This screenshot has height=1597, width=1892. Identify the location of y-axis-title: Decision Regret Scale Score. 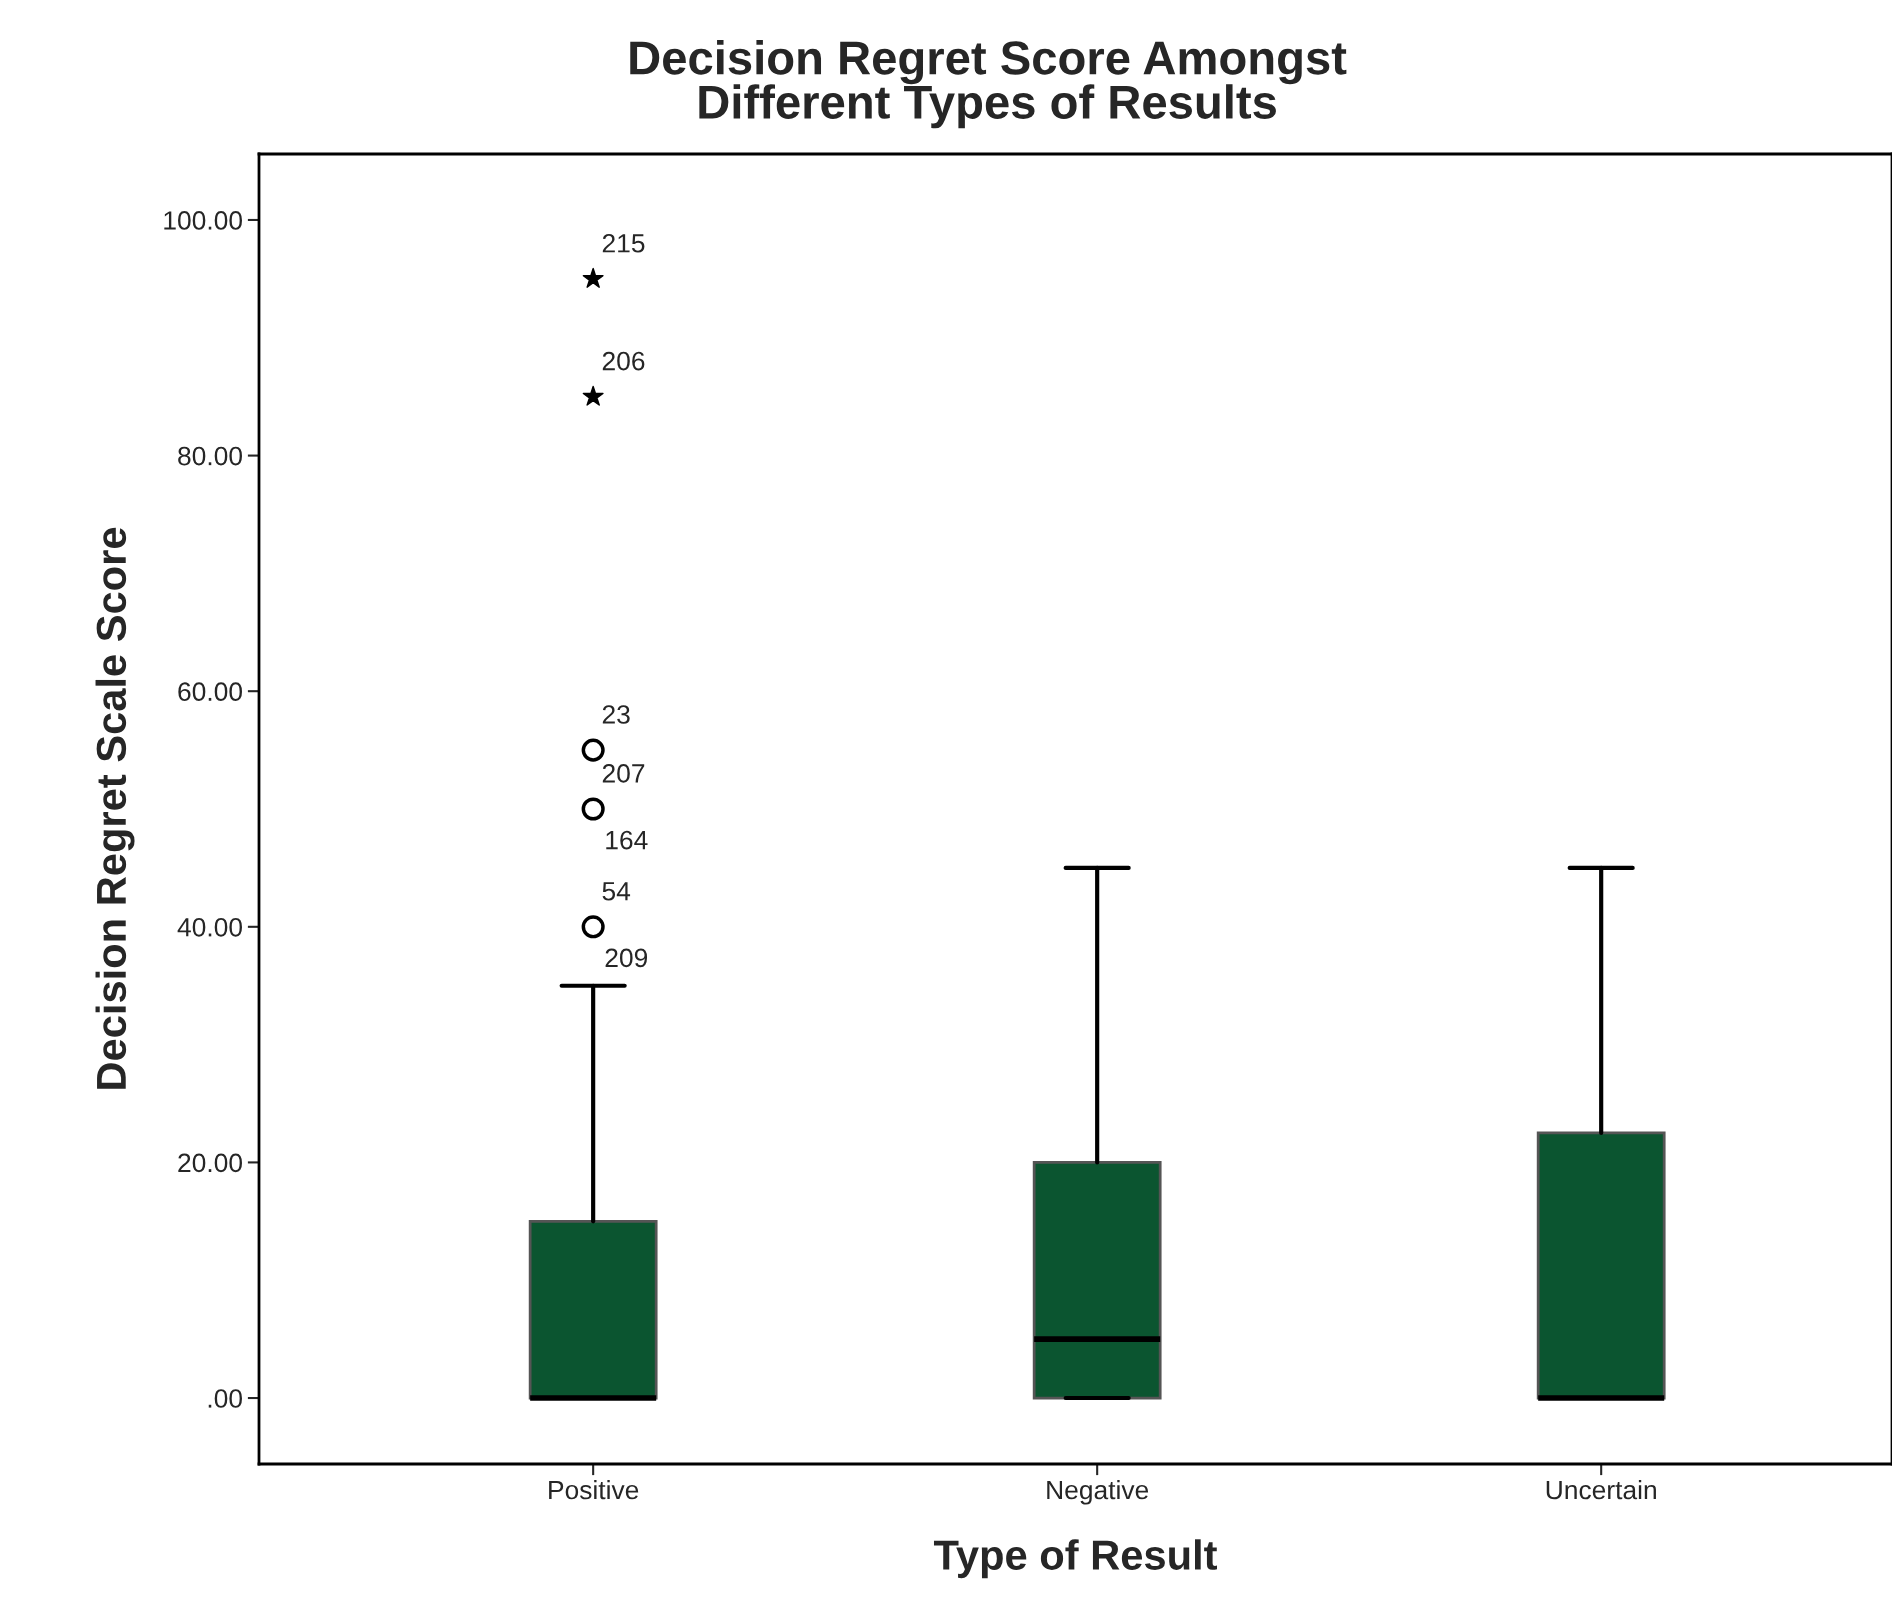
(115, 808).